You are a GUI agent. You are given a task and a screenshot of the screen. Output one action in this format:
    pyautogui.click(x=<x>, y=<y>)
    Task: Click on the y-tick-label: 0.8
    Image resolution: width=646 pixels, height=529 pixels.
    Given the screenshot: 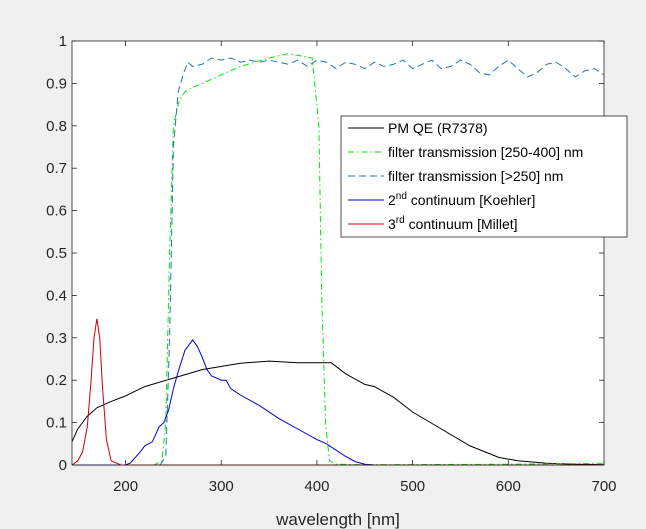 What is the action you would take?
    pyautogui.click(x=56, y=126)
    